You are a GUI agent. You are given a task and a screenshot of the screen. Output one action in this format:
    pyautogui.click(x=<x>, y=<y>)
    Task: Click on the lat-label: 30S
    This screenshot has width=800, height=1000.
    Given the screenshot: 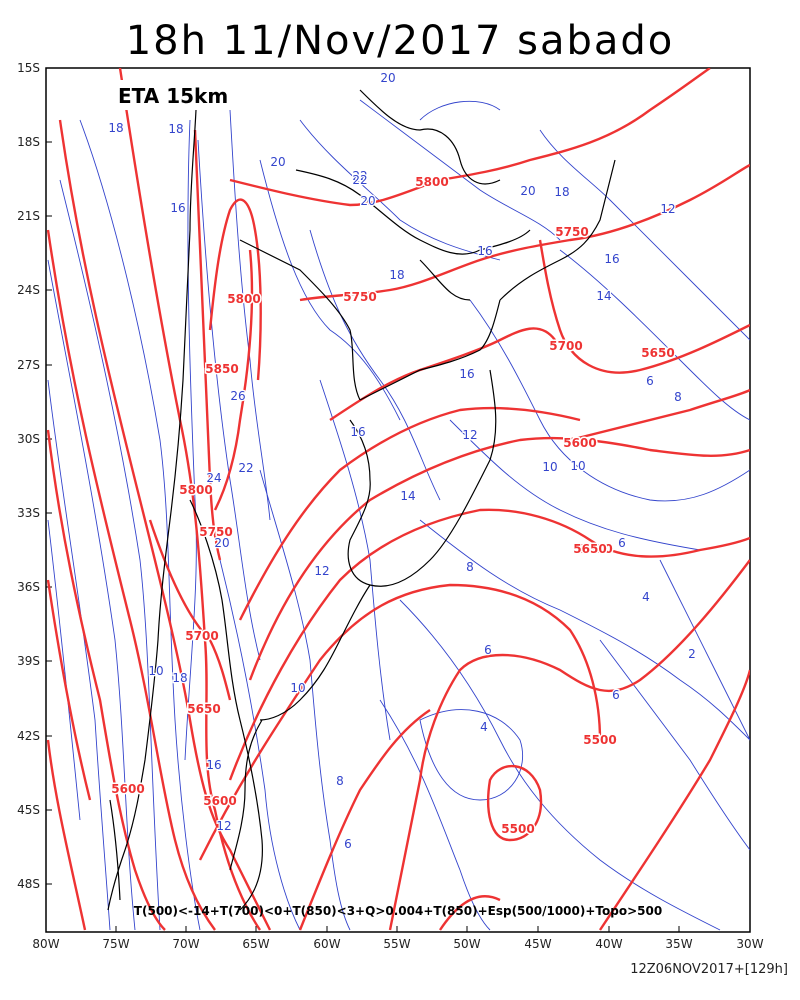 What is the action you would take?
    pyautogui.click(x=28, y=439)
    